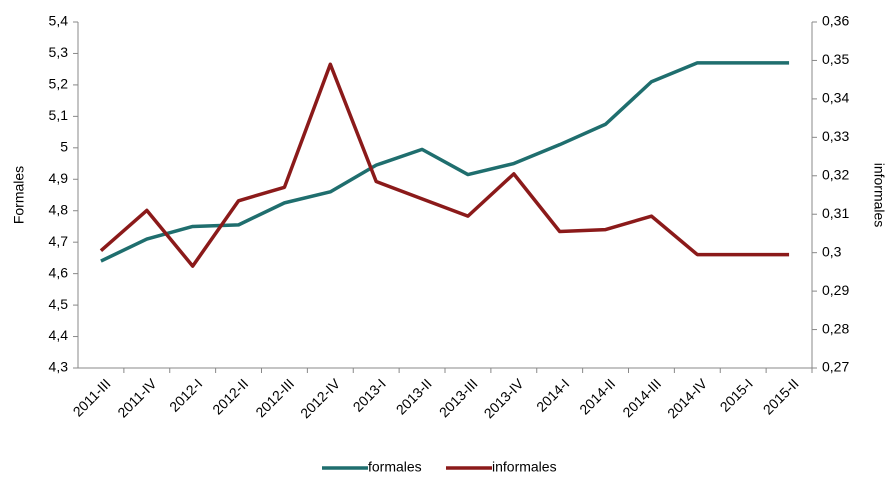 Image resolution: width=891 pixels, height=479 pixels. What do you see at coordinates (835, 98) in the screenshot?
I see `y2-tick-label: 0,34` at bounding box center [835, 98].